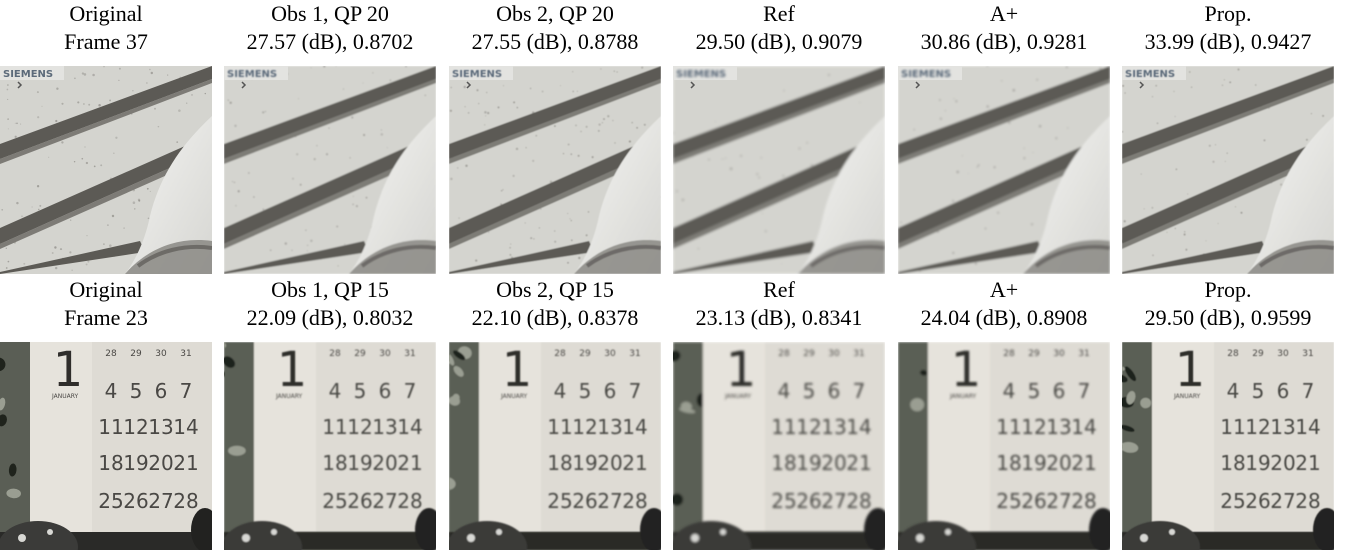 The width and height of the screenshot is (1357, 550). What do you see at coordinates (1004, 304) in the screenshot?
I see `panel-caption: A+ 24.04 (dB), 0.8908` at bounding box center [1004, 304].